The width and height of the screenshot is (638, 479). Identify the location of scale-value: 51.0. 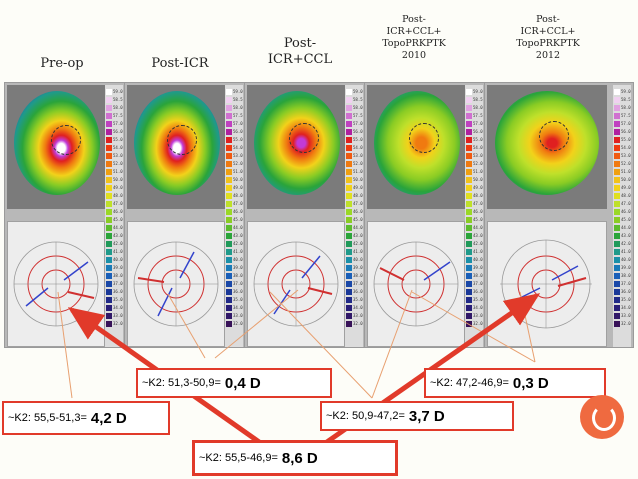
(238, 171).